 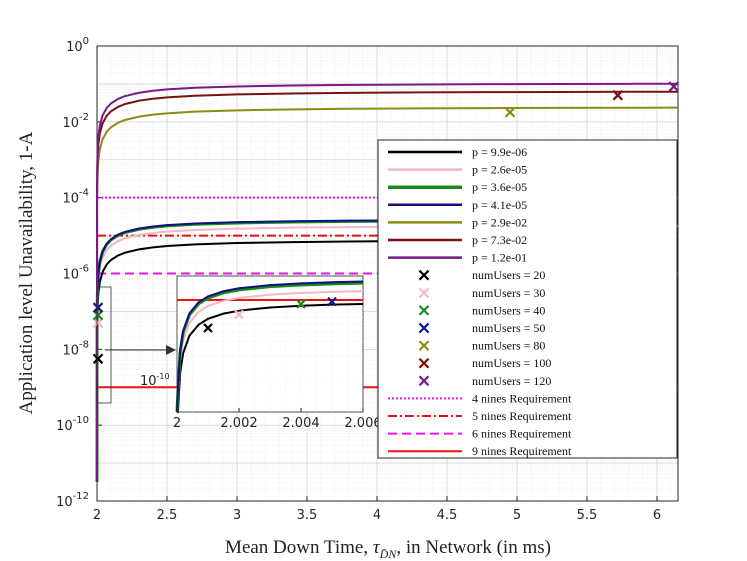 What do you see at coordinates (104, 345) in the screenshot?
I see `zoom-region-box` at bounding box center [104, 345].